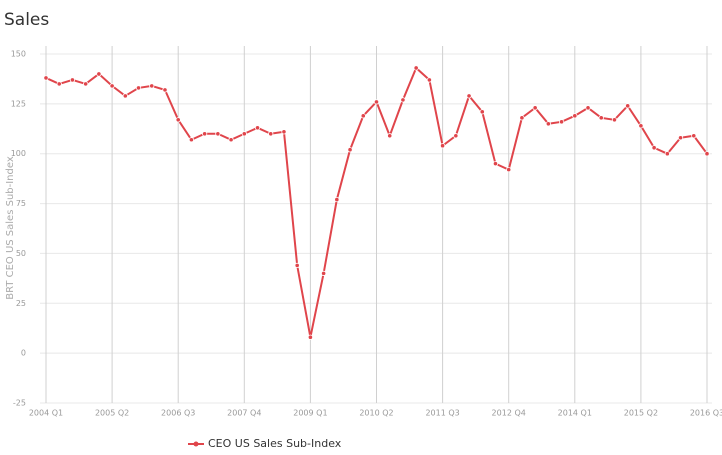  Describe the element at coordinates (19, 403) in the screenshot. I see `y-tick-label: -25` at that location.